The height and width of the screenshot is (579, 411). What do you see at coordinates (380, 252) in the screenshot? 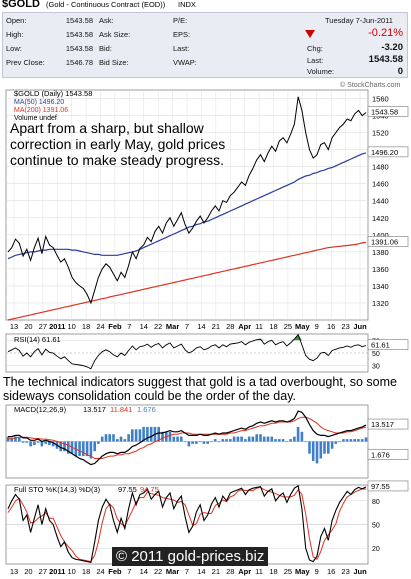
I see `price-tick-label: 1380` at bounding box center [380, 252].